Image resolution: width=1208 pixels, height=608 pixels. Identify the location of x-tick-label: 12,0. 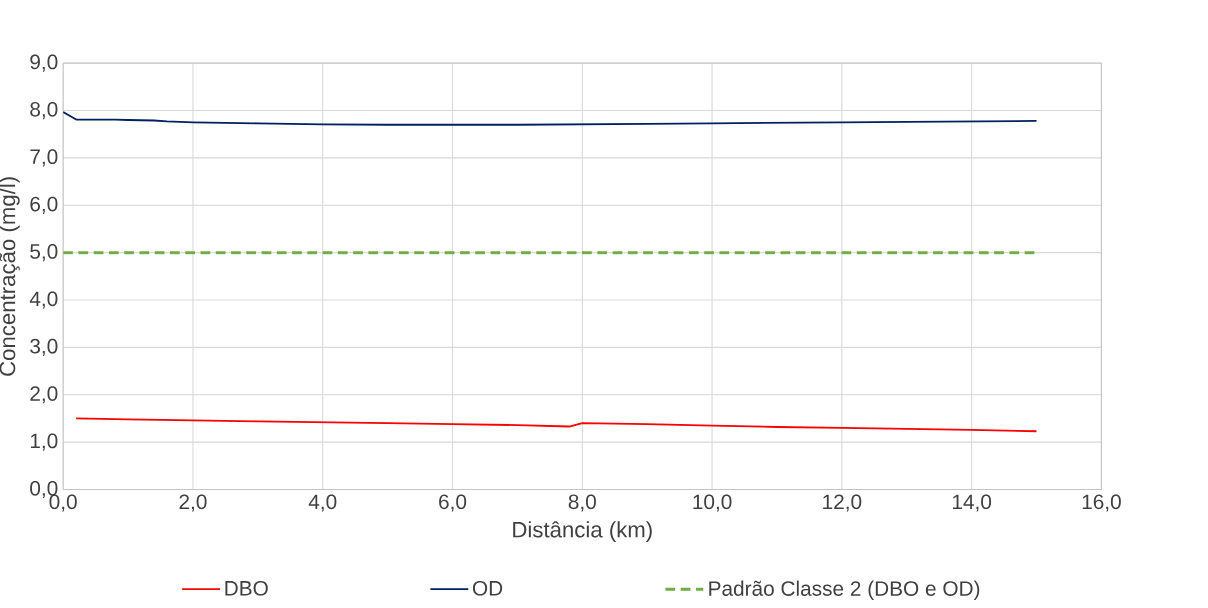
(842, 503).